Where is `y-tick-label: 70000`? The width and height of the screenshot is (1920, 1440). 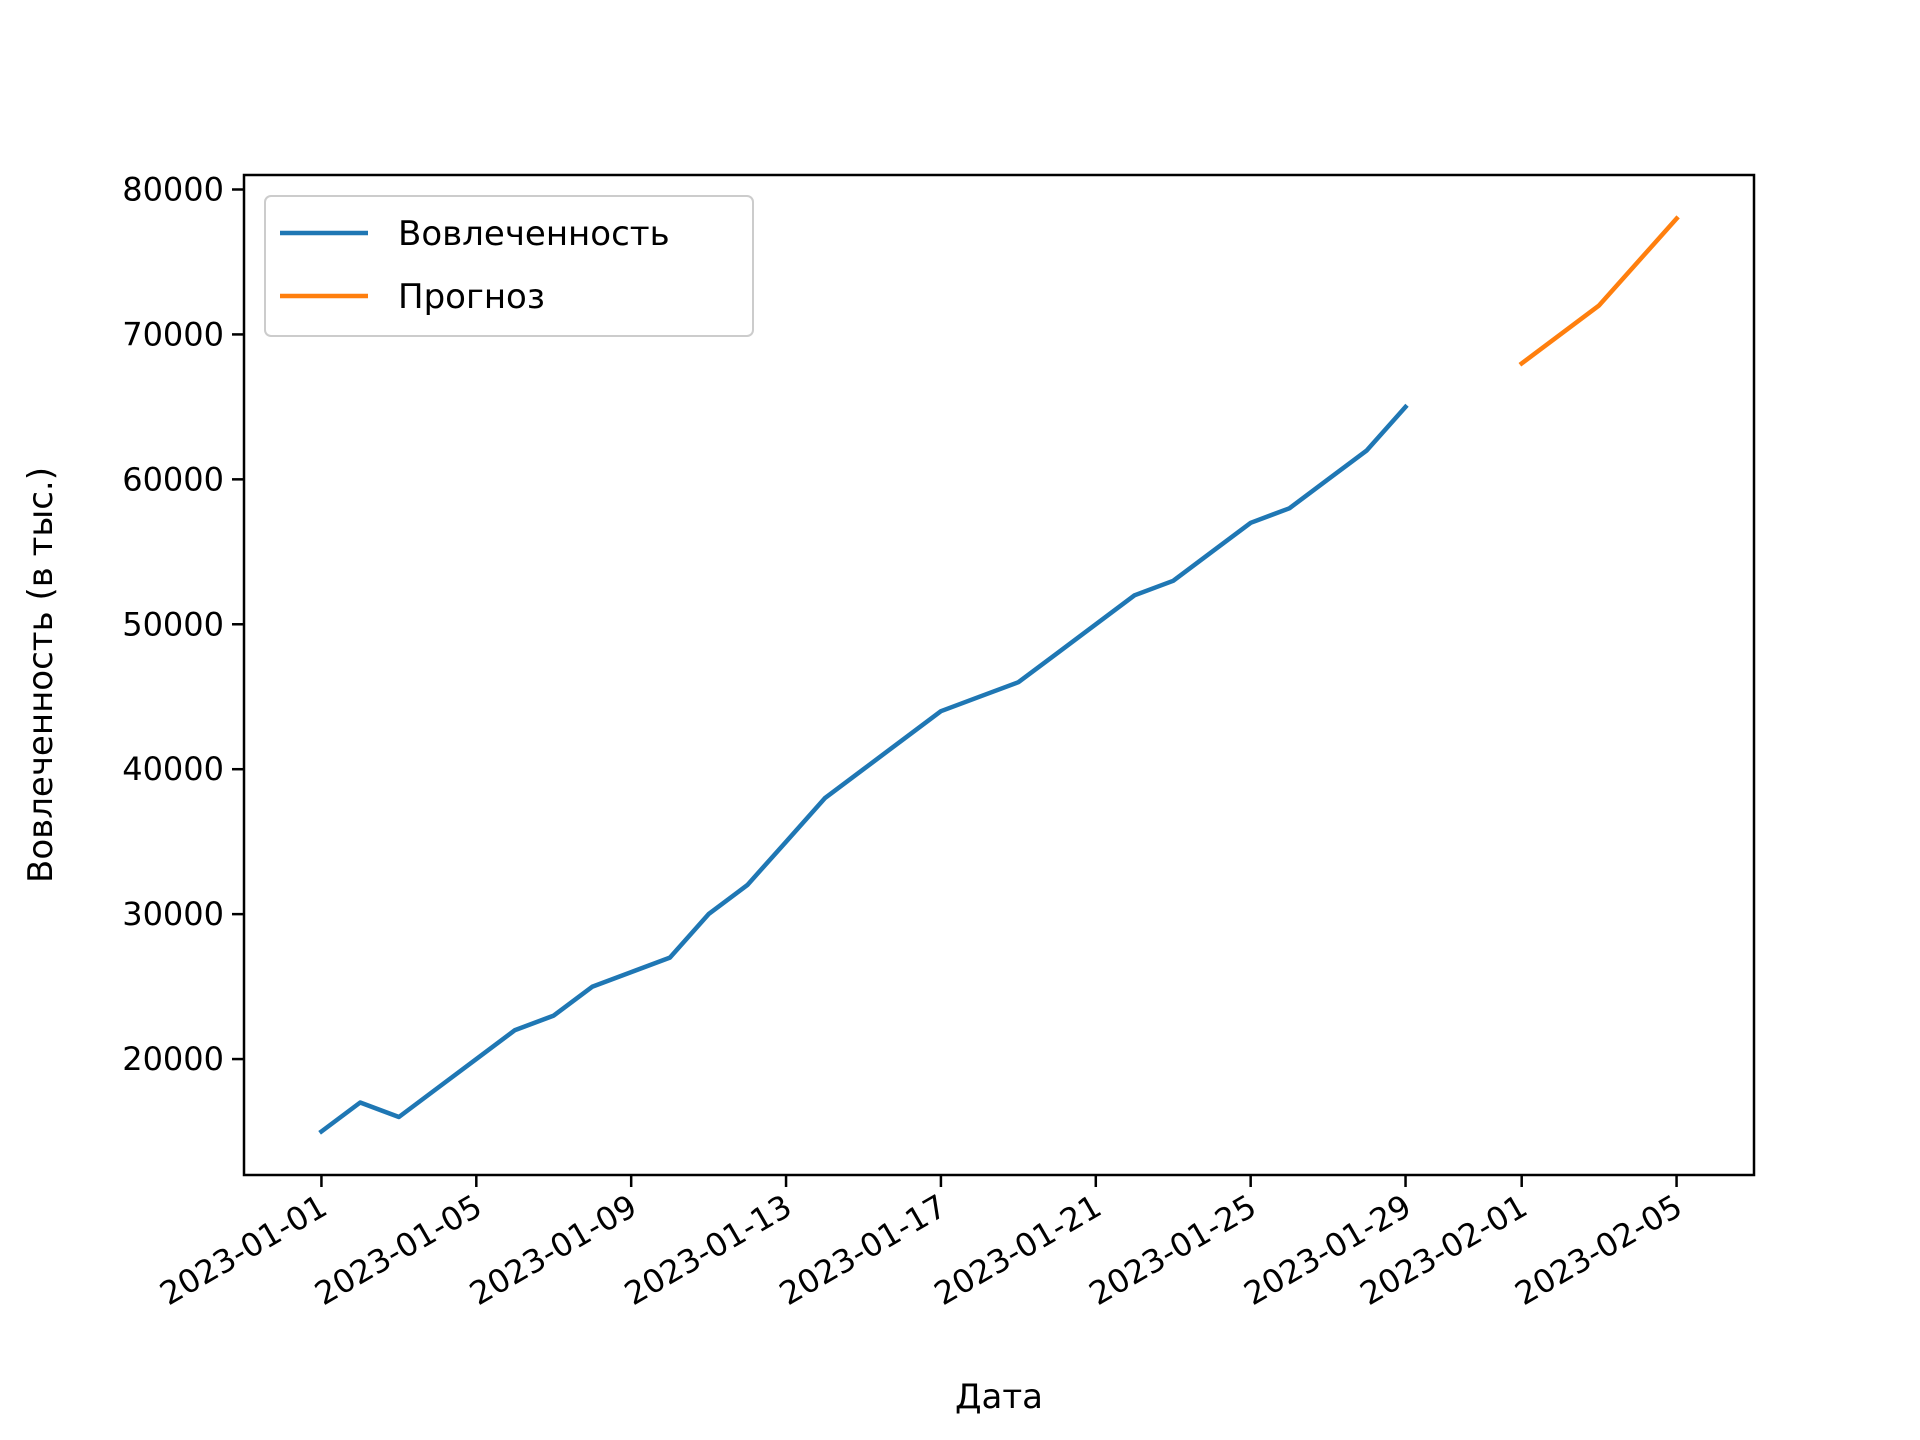 y-tick-label: 70000 is located at coordinates (173, 334).